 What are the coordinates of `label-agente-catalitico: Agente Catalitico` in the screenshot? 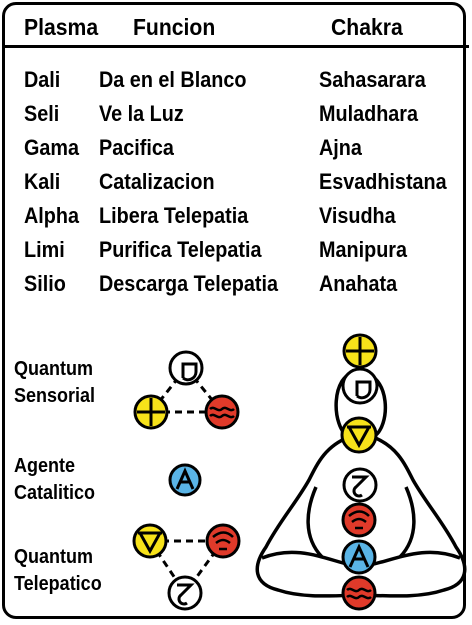 It's located at (54, 480).